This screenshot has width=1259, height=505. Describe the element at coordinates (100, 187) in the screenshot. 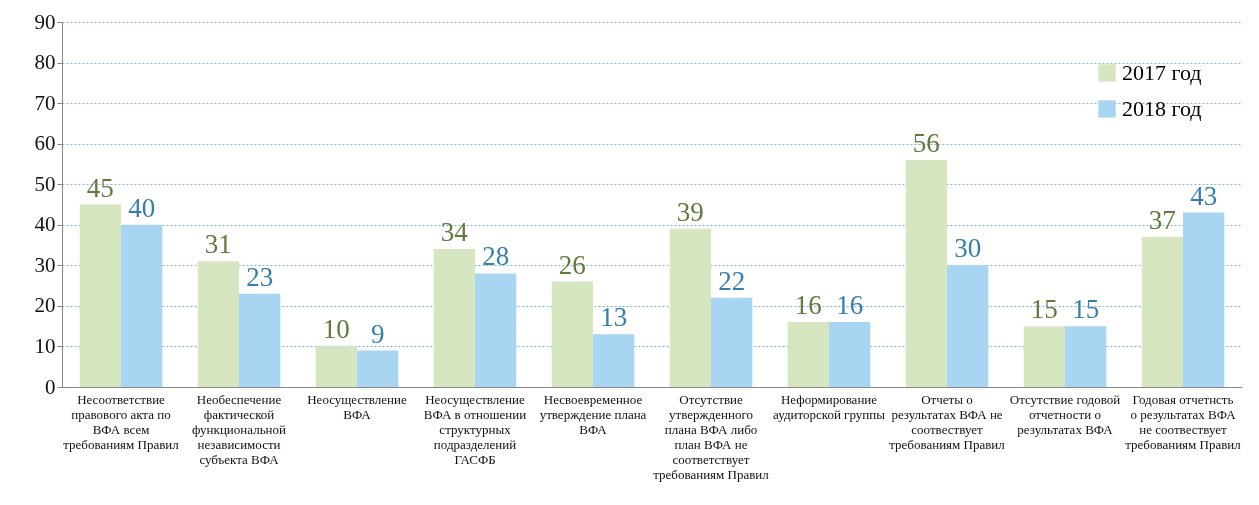

I see `data-label: 45` at that location.